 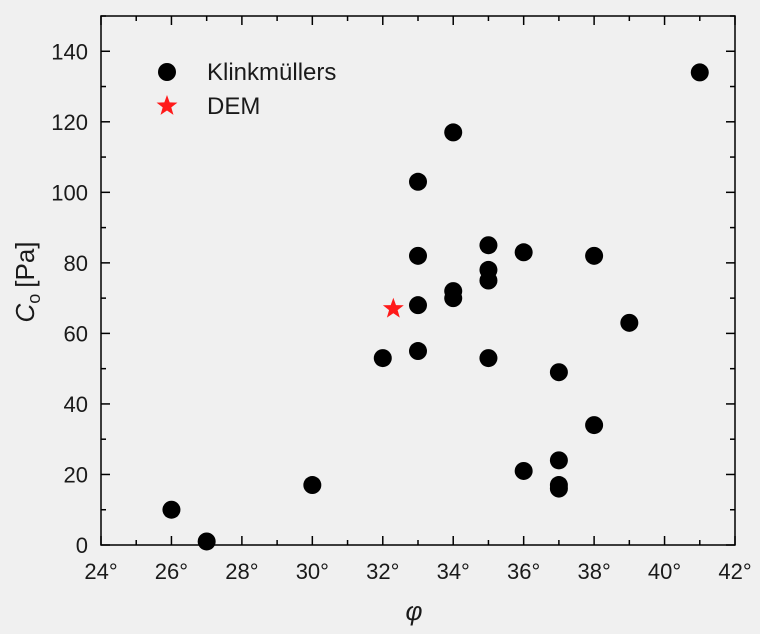 I want to click on x-tick-label: 42°, so click(x=734, y=571).